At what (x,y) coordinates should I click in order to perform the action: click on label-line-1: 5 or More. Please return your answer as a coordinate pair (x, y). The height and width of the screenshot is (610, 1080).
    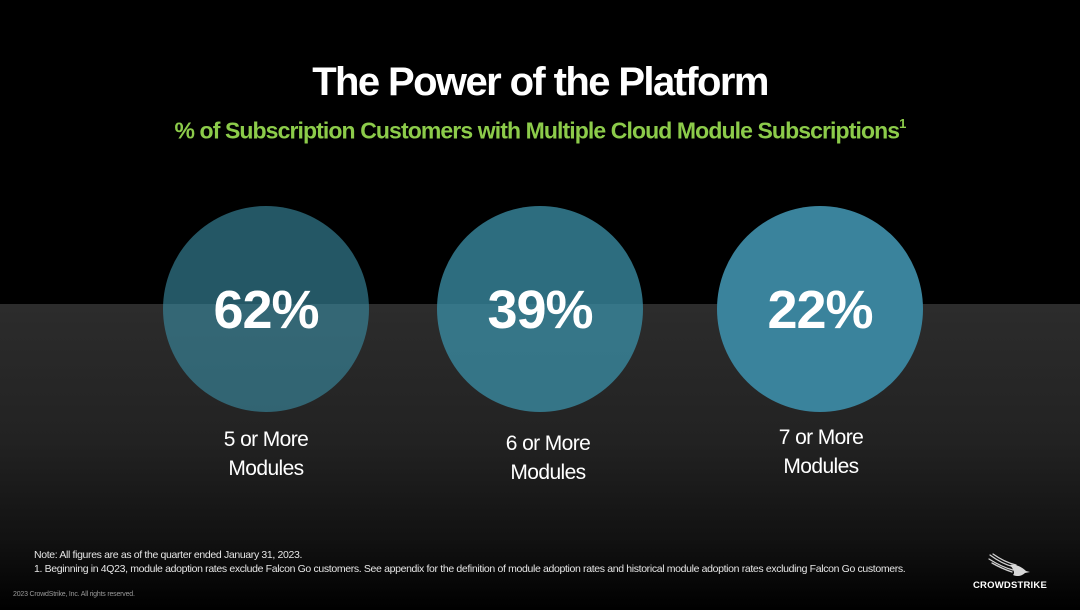
    Looking at the image, I should click on (266, 439).